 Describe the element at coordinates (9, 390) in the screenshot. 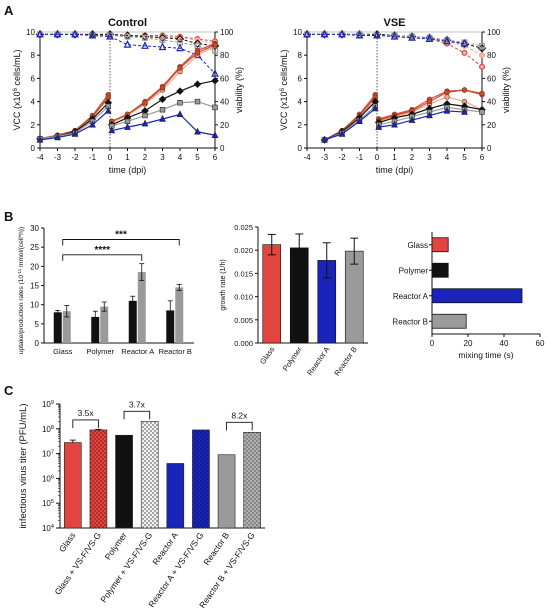

I see `panel-label-c: C` at that location.